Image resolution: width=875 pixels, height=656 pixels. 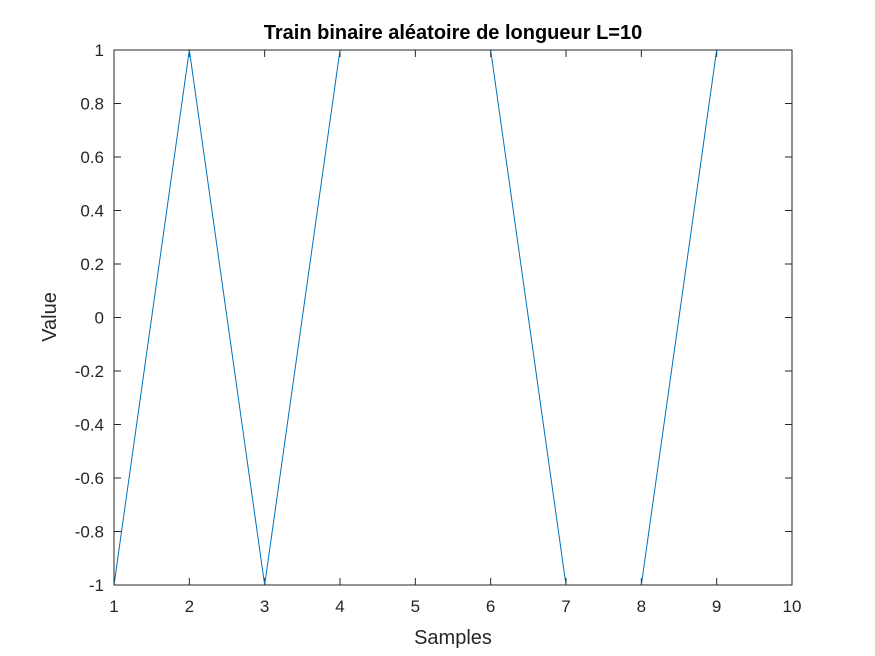 What do you see at coordinates (453, 33) in the screenshot?
I see `chart-title: Train binaire aléatoire de longueur L=10` at bounding box center [453, 33].